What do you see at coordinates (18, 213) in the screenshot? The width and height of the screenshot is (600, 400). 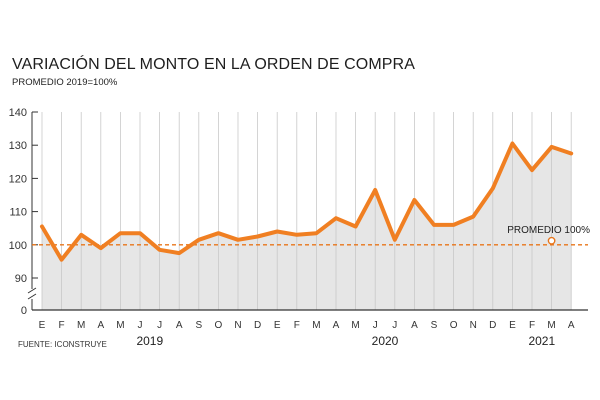 I see `y-tick-label: 110` at bounding box center [18, 213].